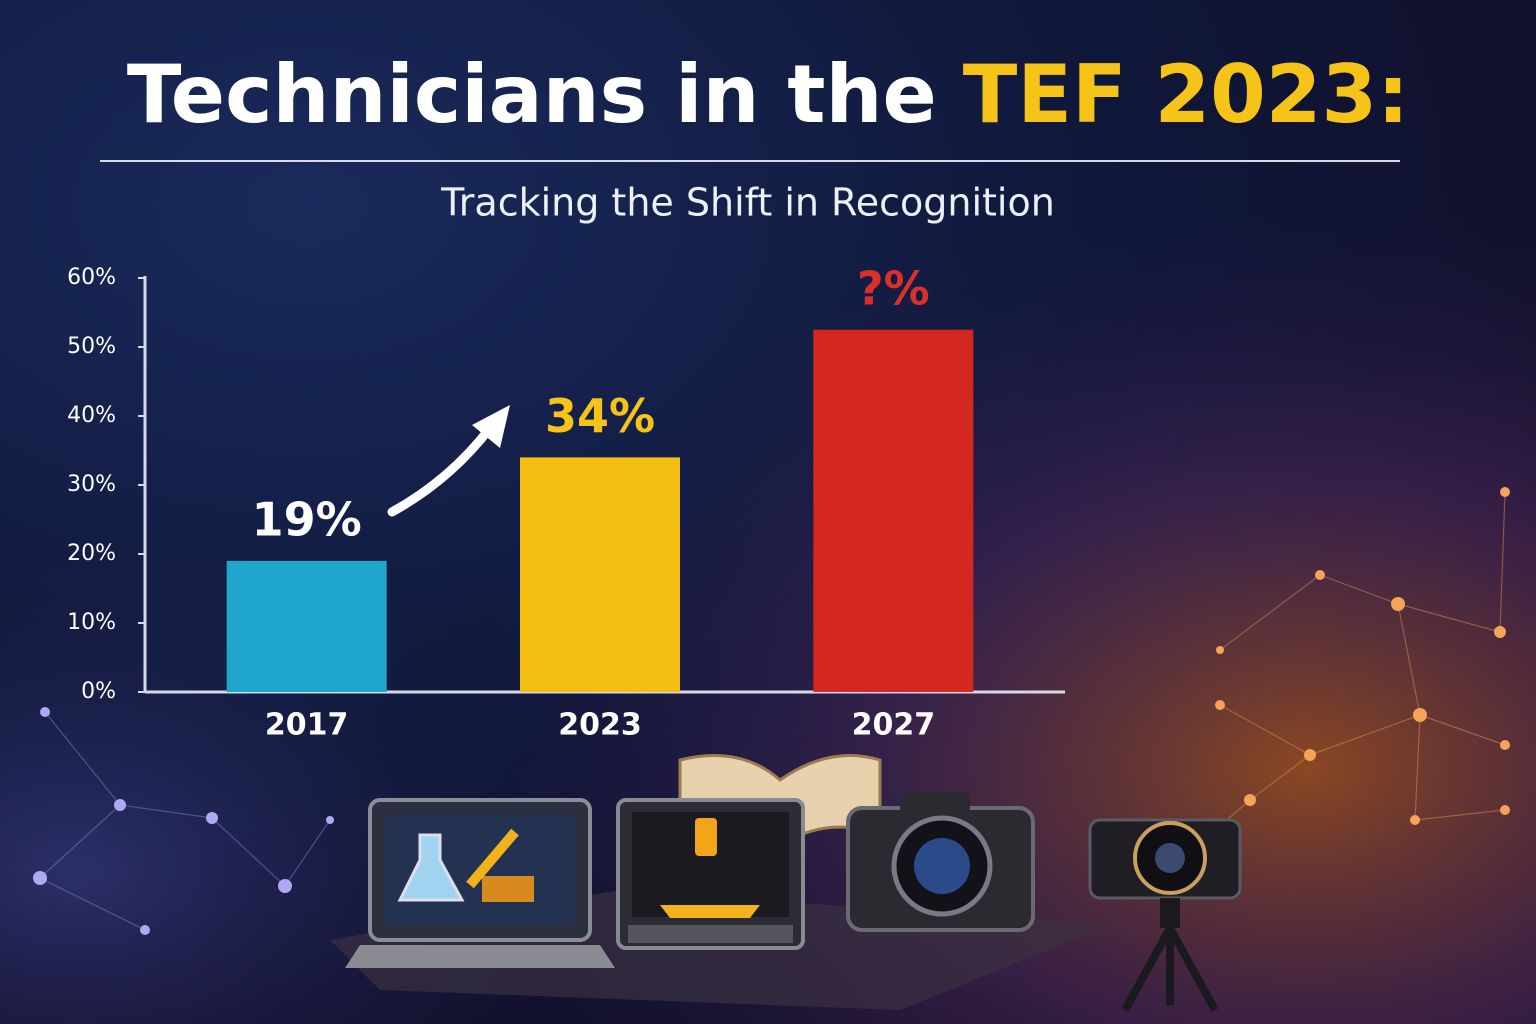  Describe the element at coordinates (91, 484) in the screenshot. I see `y-tick-label: 30%` at that location.